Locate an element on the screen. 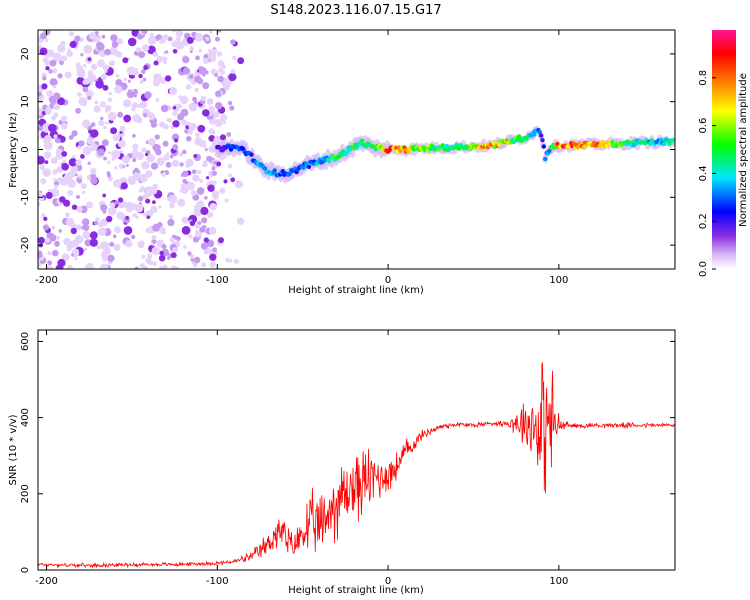  snr-y-tick-label: 400 is located at coordinates (25, 417).